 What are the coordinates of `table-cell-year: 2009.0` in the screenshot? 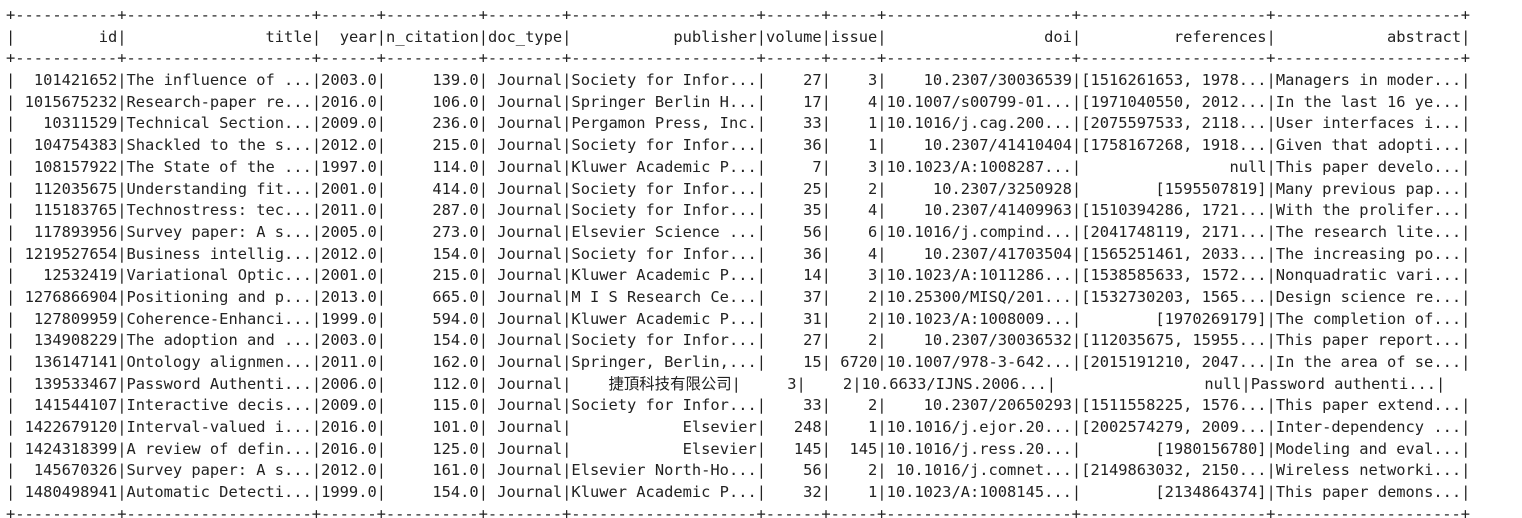 It's located at (349, 405).